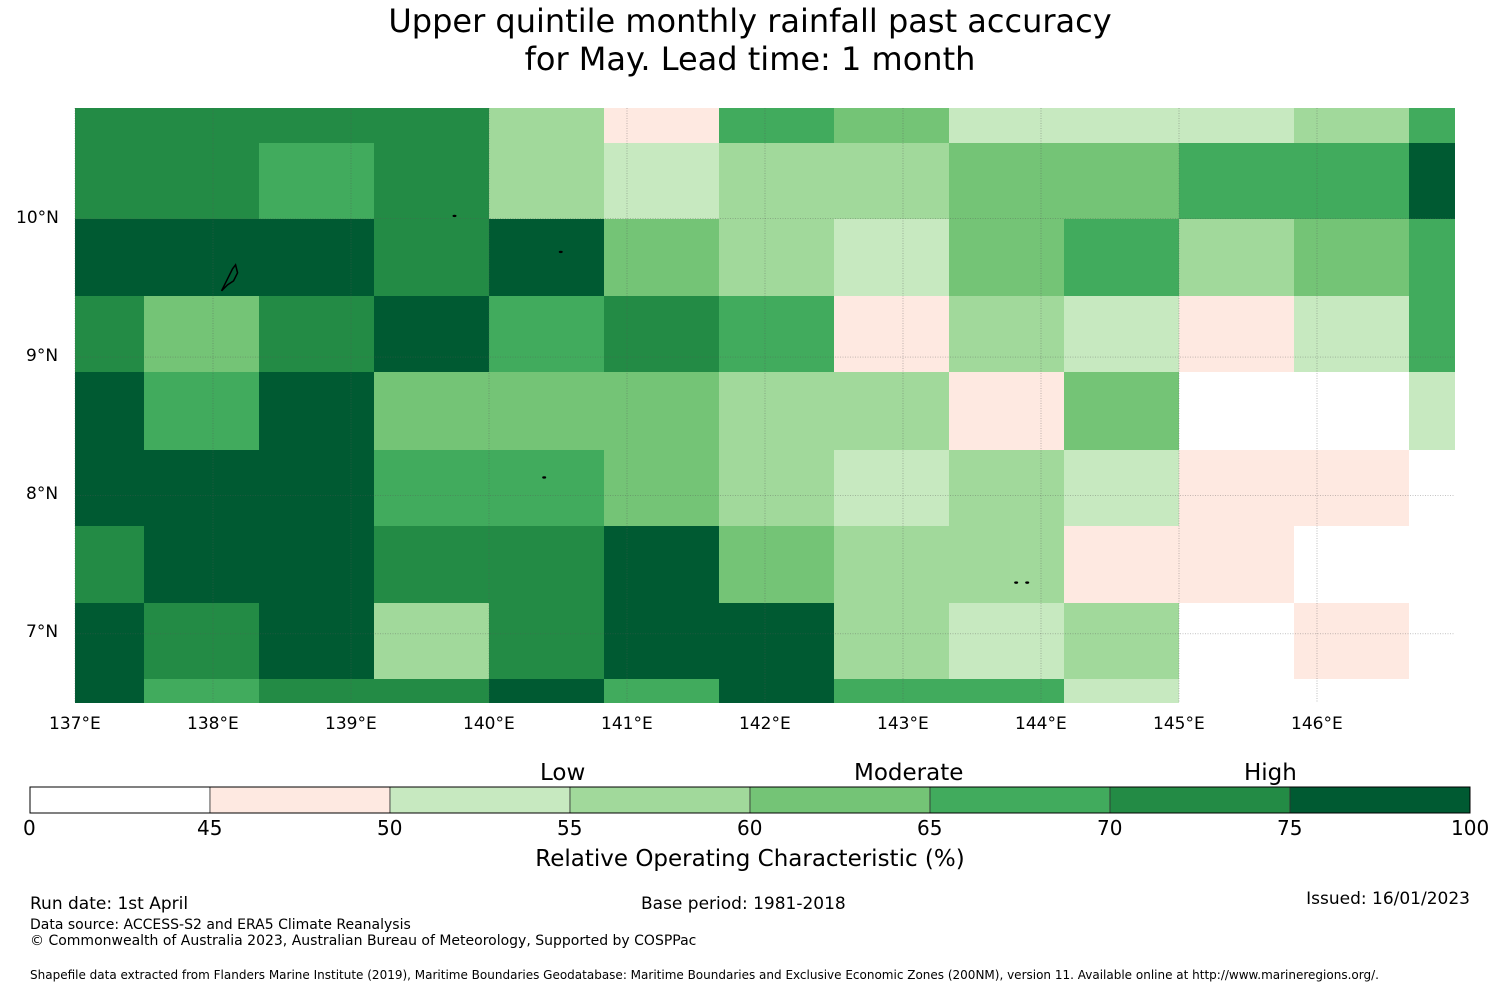 Image resolution: width=1500 pixels, height=990 pixels. What do you see at coordinates (42, 356) in the screenshot?
I see `y-tick-label-9n: 9°N` at bounding box center [42, 356].